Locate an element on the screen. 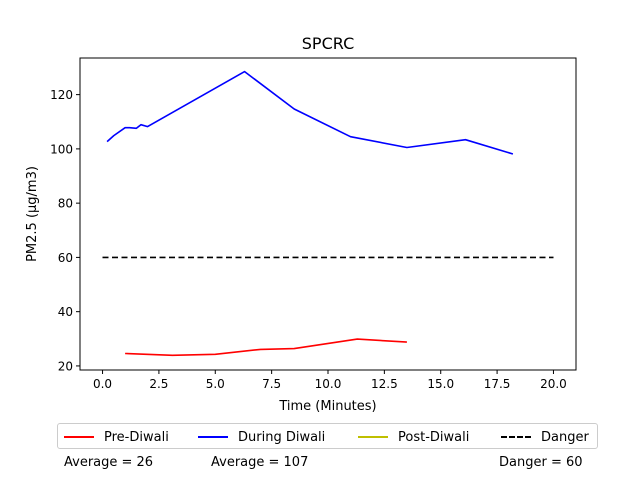 This screenshot has width=640, height=480. y-tick-label: 60 is located at coordinates (65, 258).